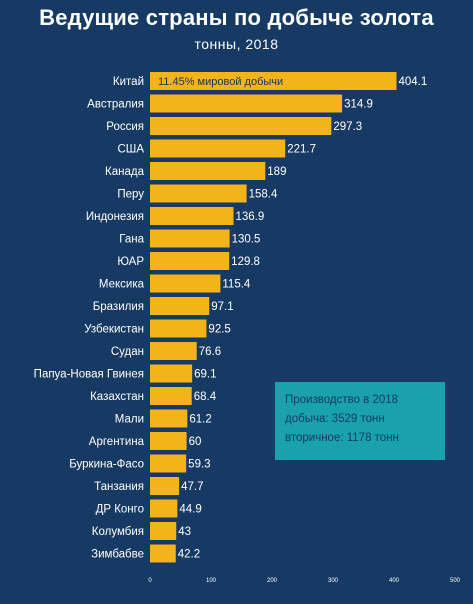  I want to click on x-tick-label: 100, so click(211, 581).